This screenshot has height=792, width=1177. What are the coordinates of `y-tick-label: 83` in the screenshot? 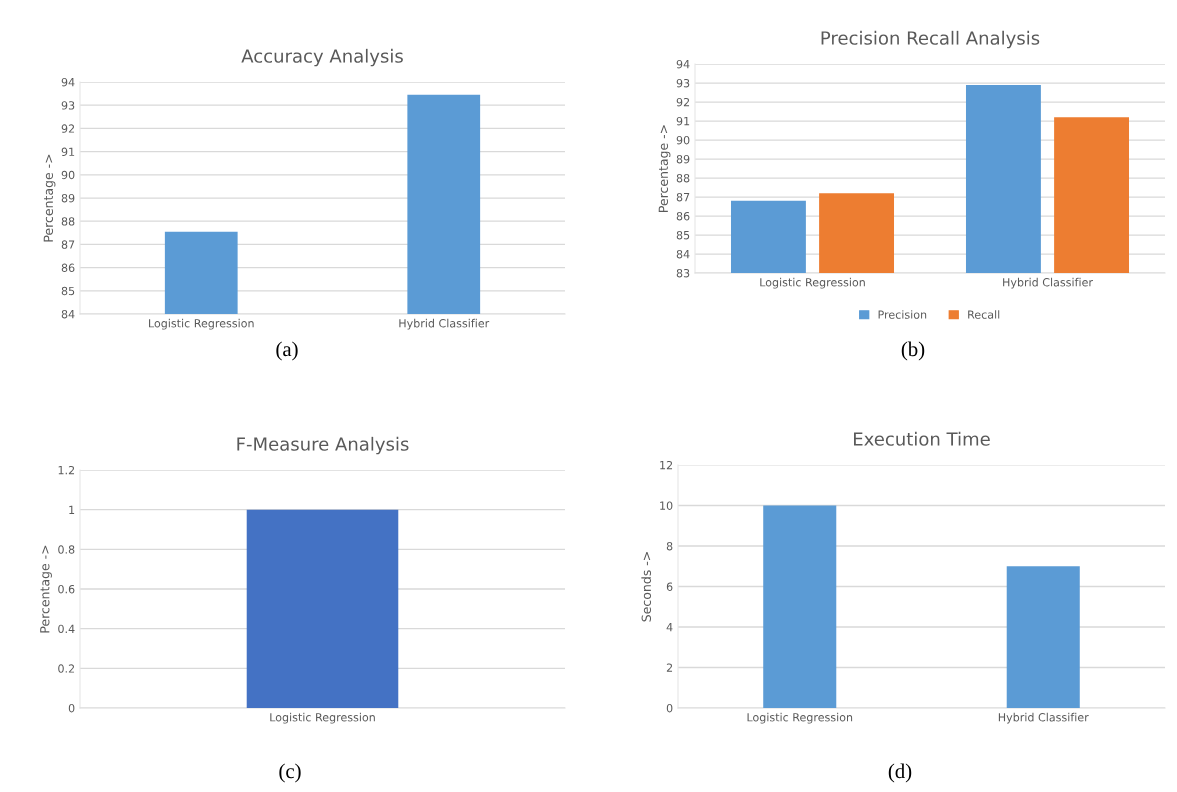 It's located at (683, 273).